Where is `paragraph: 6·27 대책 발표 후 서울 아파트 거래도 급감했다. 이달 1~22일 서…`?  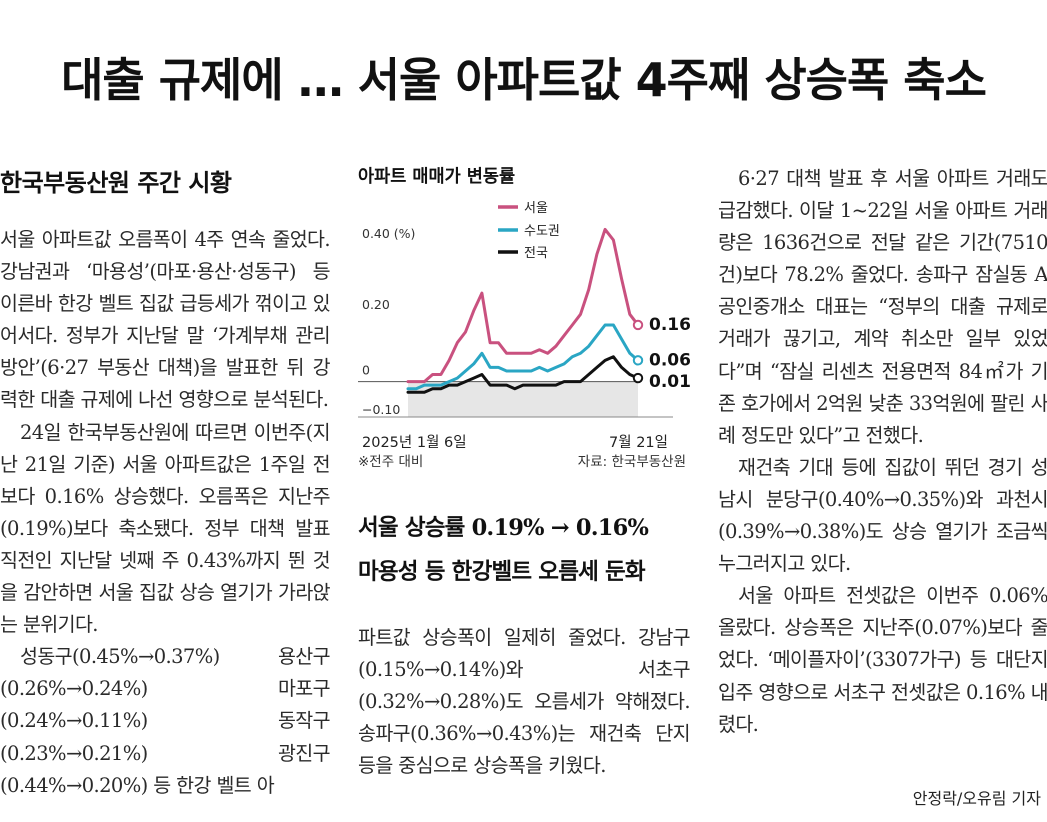 paragraph: 6·27 대책 발표 후 서울 아파트 거래도 급감했다. 이달 1~22일 서… is located at coordinates (882, 307).